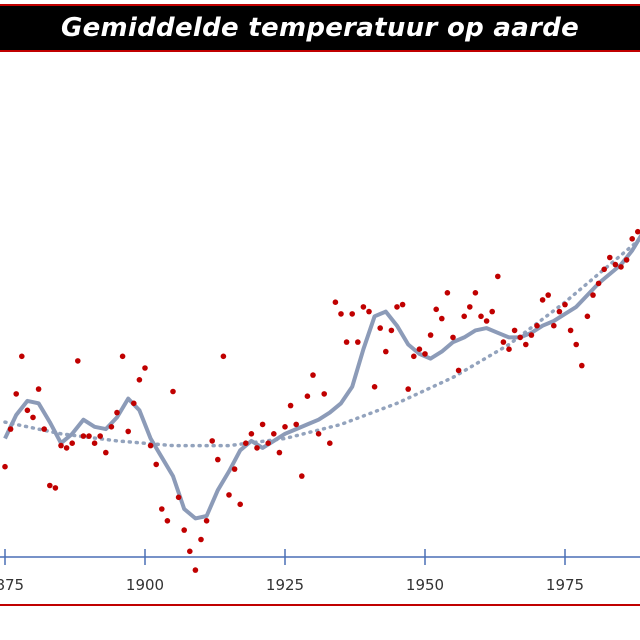 This screenshot has width=640, height=640. I want to click on x-tick-label: 1900, so click(145, 585).